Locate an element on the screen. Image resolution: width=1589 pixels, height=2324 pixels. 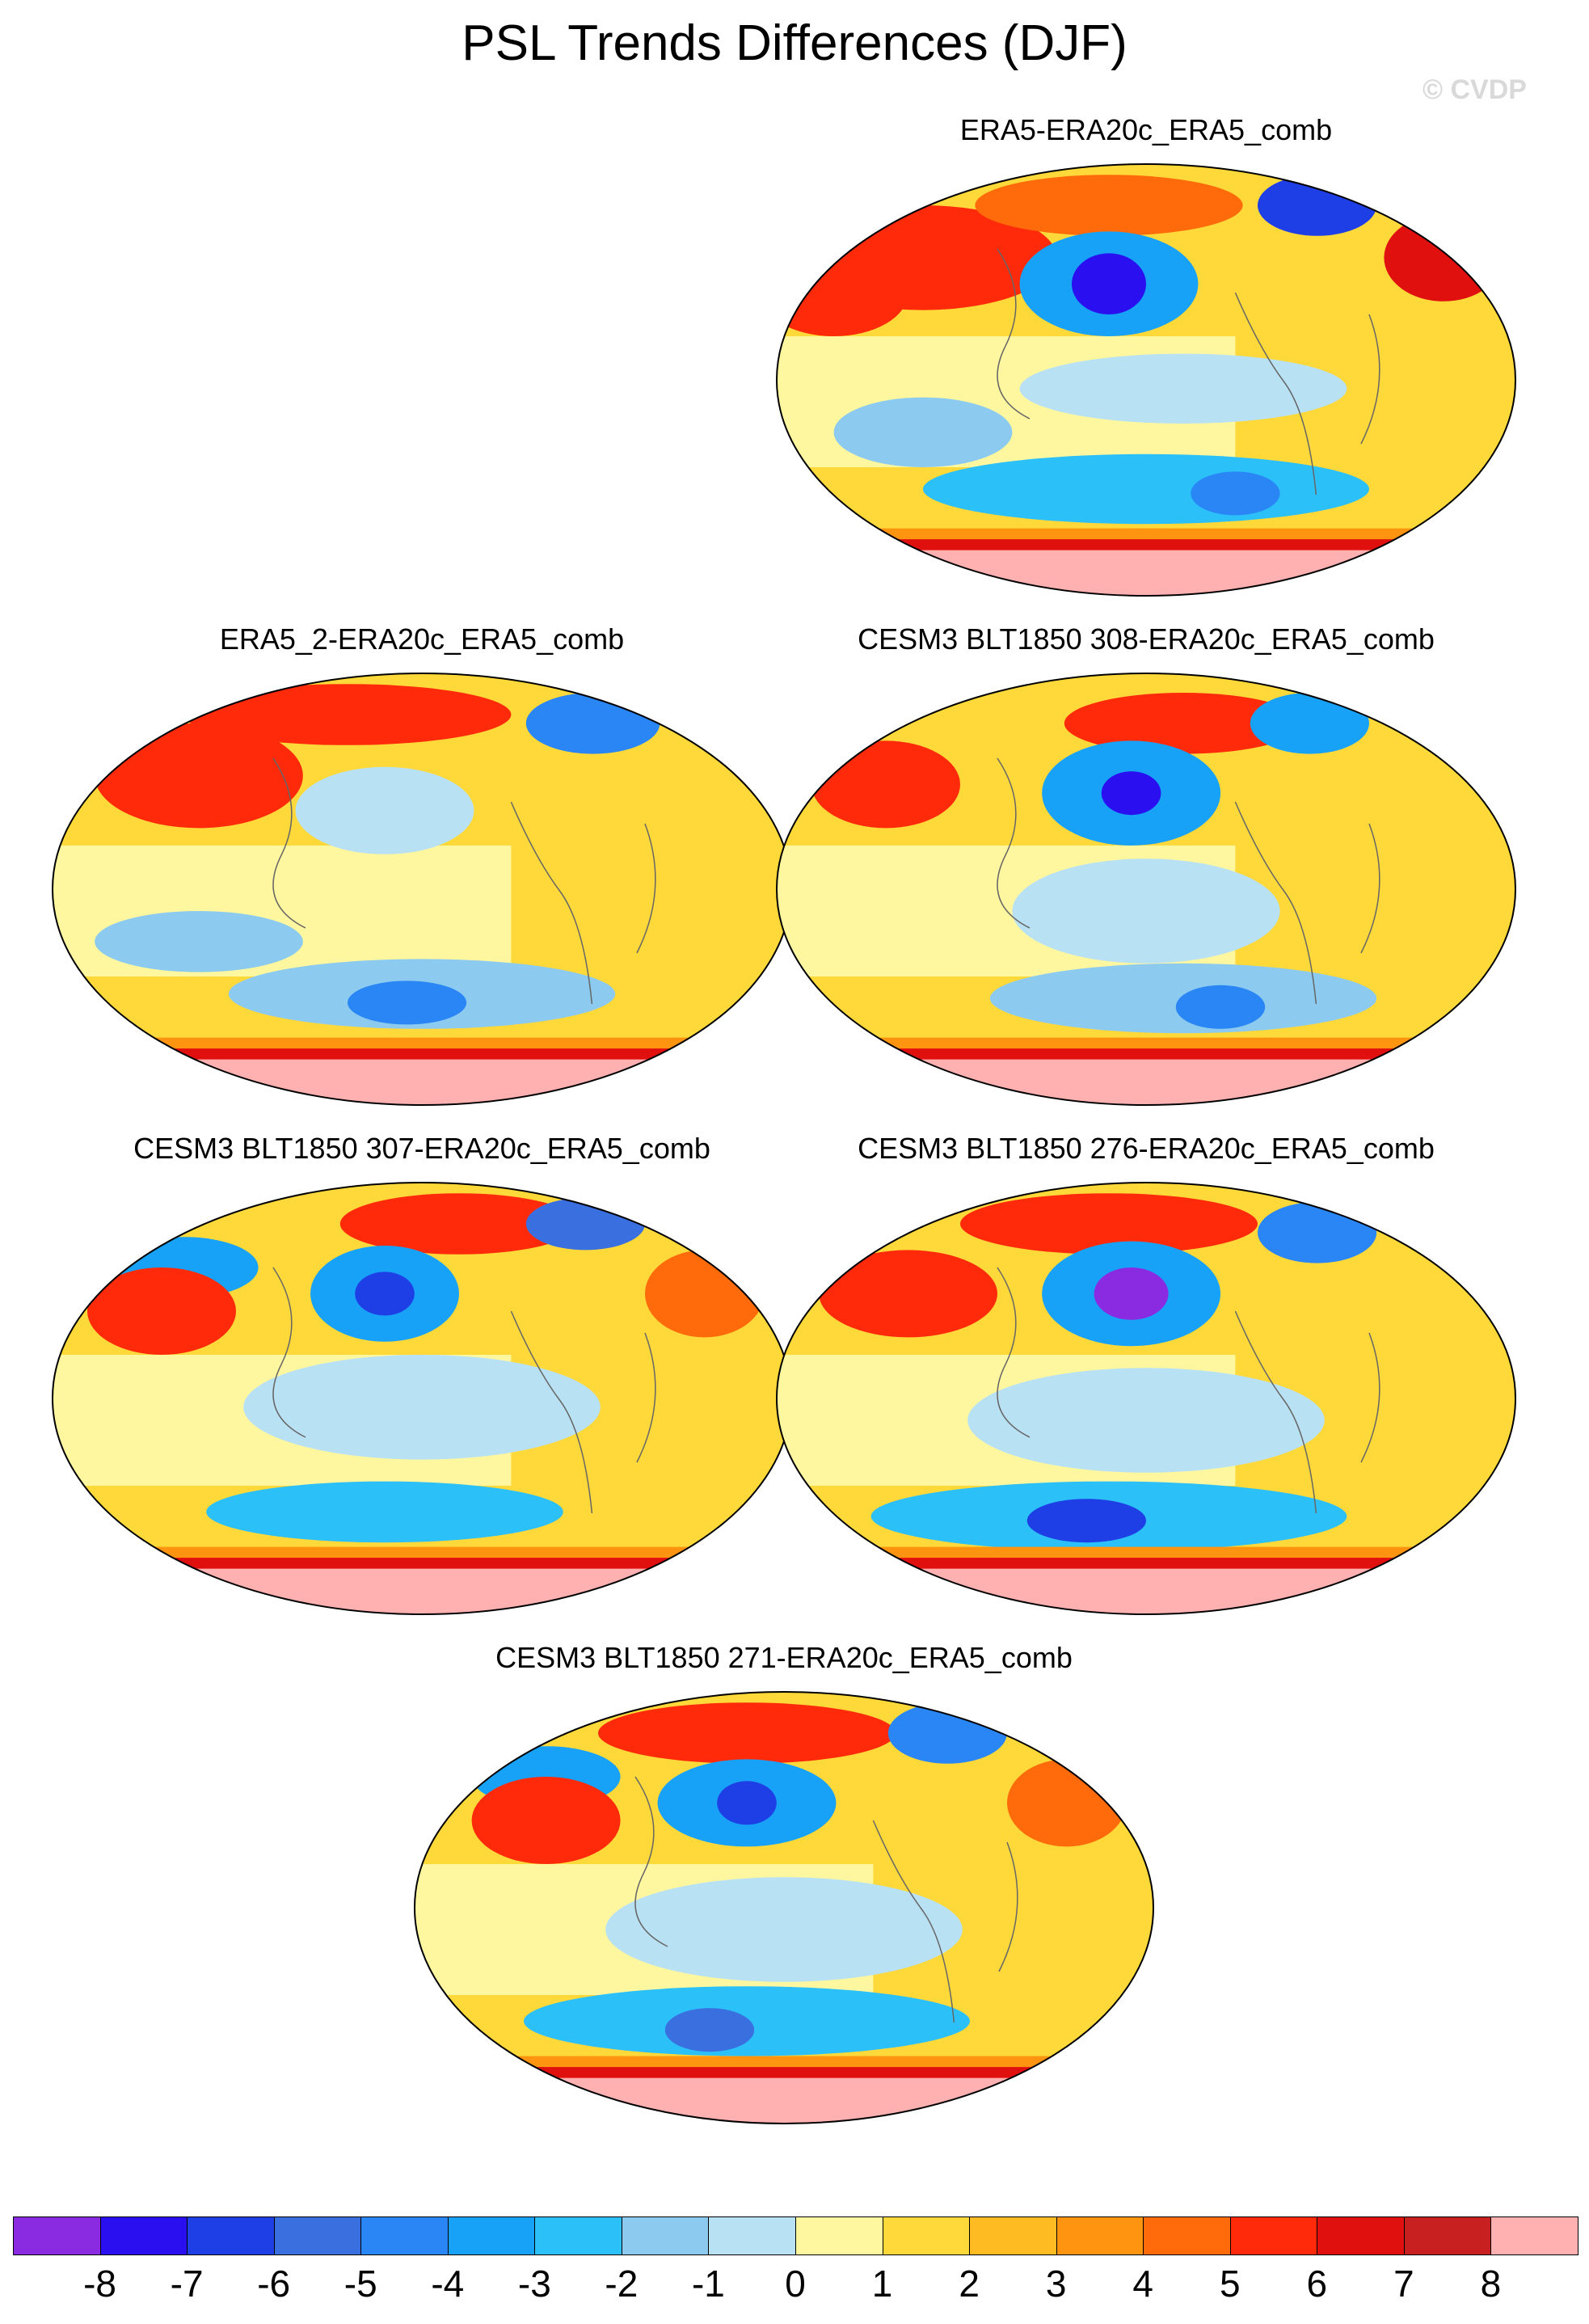
colorbar-tick-label: 6 is located at coordinates (1317, 2284).